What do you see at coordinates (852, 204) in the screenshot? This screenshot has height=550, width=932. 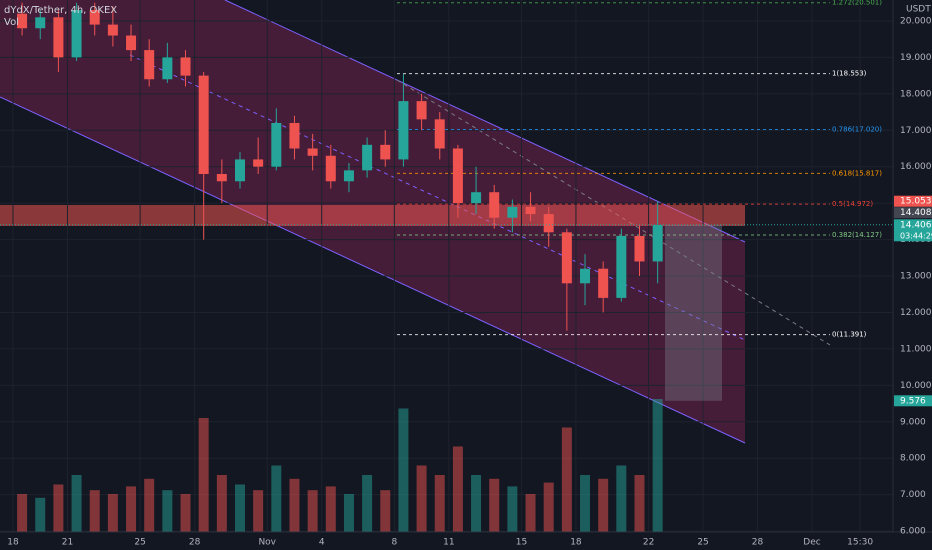 I see `fib-label: 0.5(14.972)` at bounding box center [852, 204].